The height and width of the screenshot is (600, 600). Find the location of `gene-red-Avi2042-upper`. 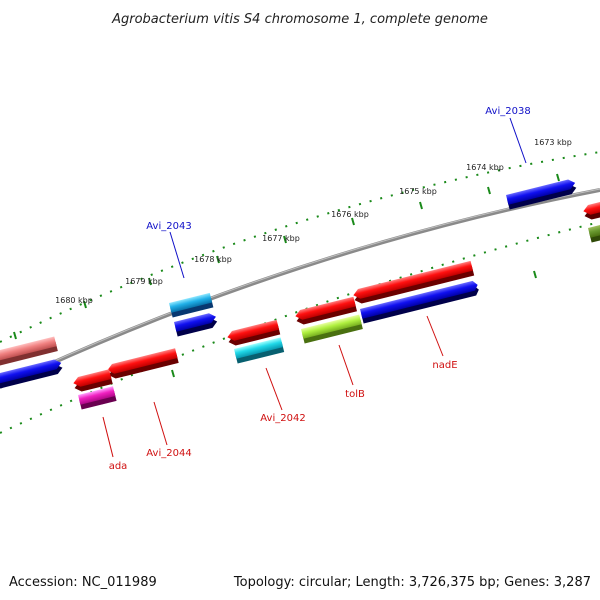

gene-red-Avi2042-upper is located at coordinates (253, 333).